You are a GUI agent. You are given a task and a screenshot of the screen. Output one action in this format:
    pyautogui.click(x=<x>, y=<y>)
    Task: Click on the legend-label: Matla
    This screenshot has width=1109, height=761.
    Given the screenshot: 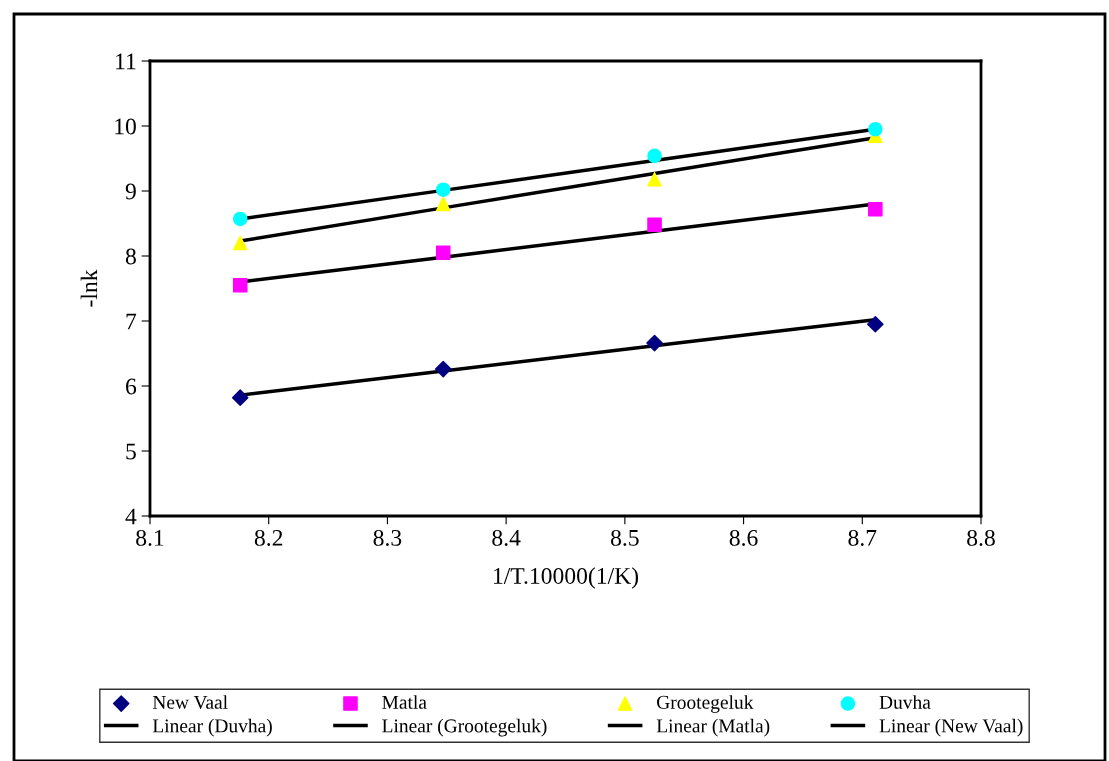 What is the action you would take?
    pyautogui.click(x=404, y=702)
    